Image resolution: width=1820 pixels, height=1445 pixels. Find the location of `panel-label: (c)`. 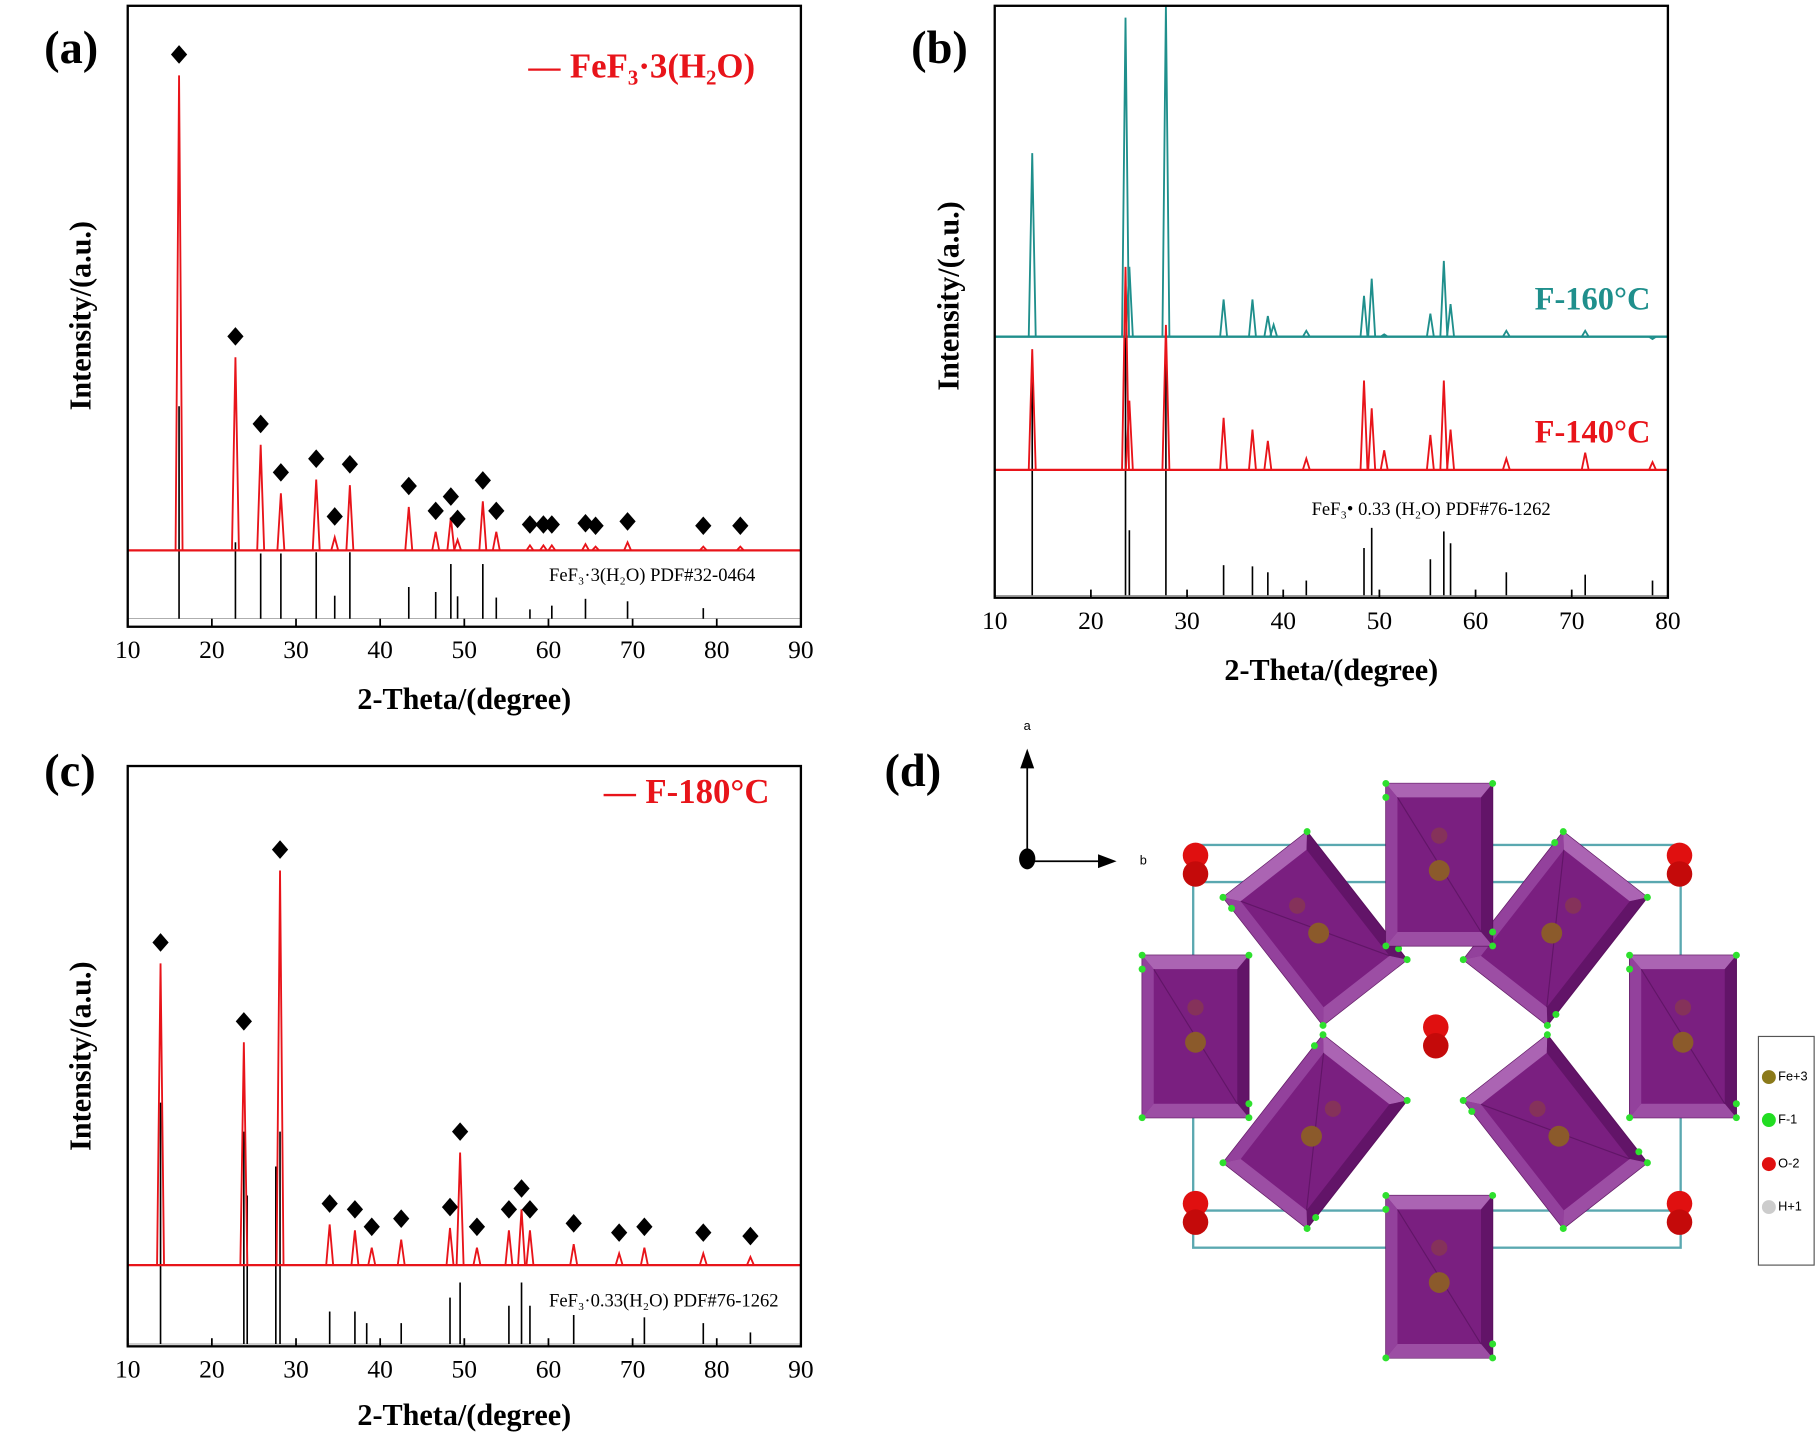

panel-label: (c) is located at coordinates (70, 771).